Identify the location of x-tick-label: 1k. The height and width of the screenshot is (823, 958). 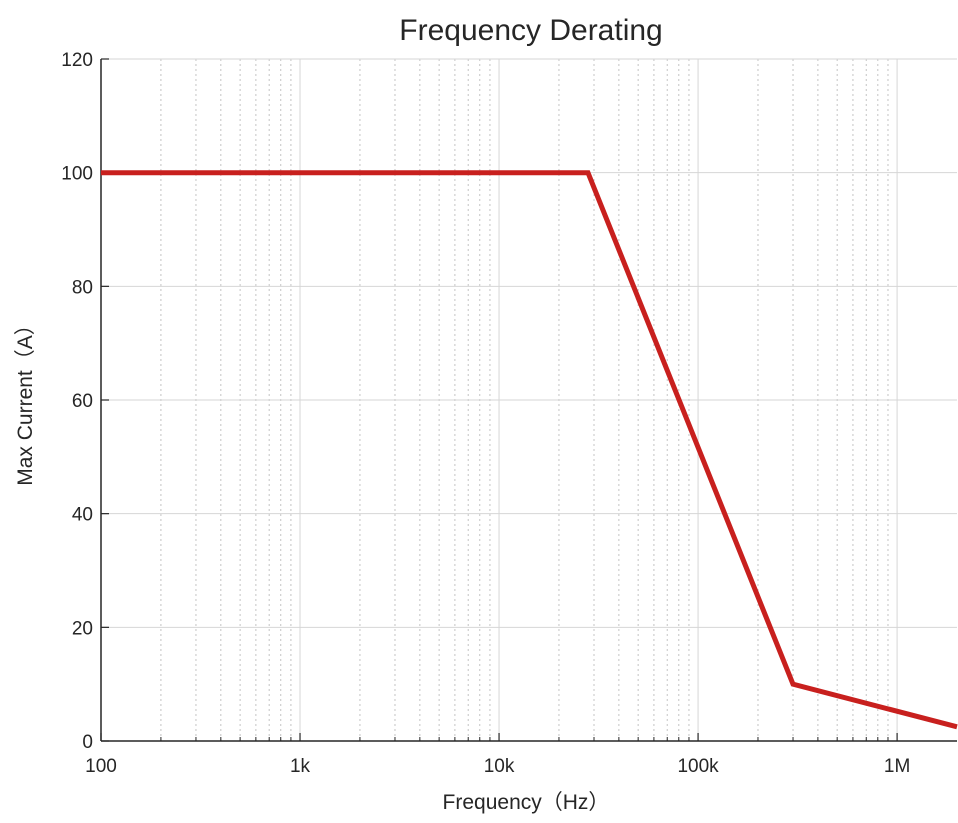
(300, 766).